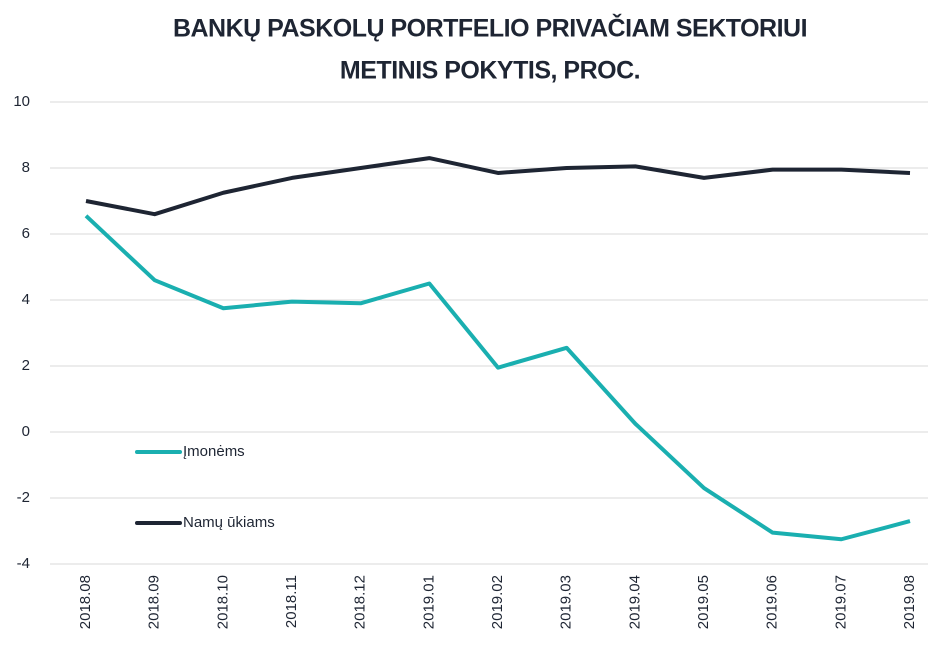  I want to click on x-tick-label: 2018.11, so click(291, 601).